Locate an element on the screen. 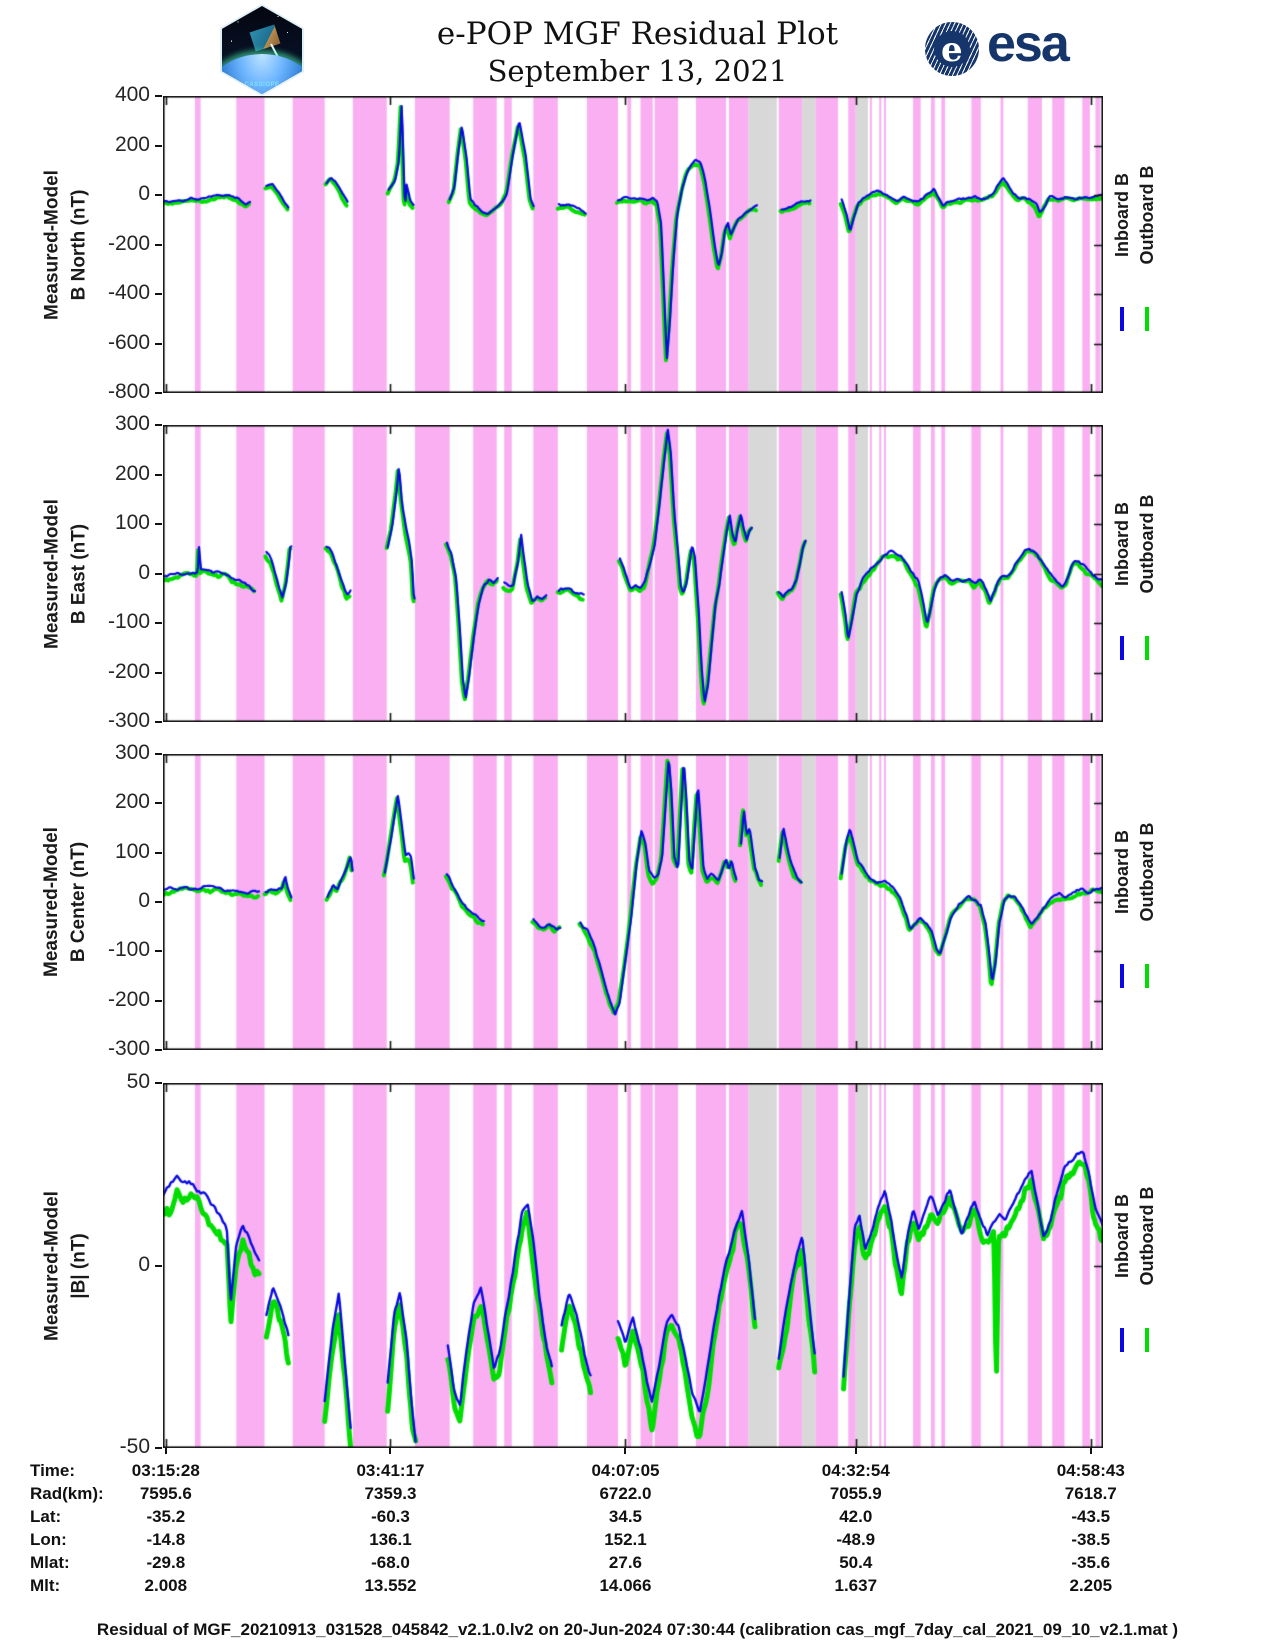 The width and height of the screenshot is (1275, 1650). info-row-label-lat: Lat: is located at coordinates (46, 1516).